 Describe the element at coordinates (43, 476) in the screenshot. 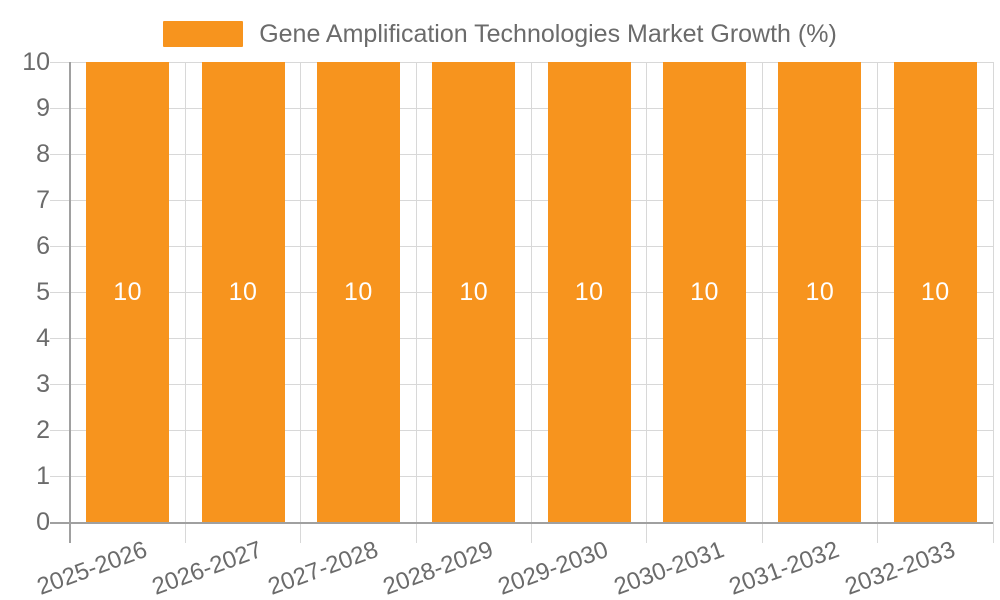

I see `y-axis-tick-label: 1` at that location.